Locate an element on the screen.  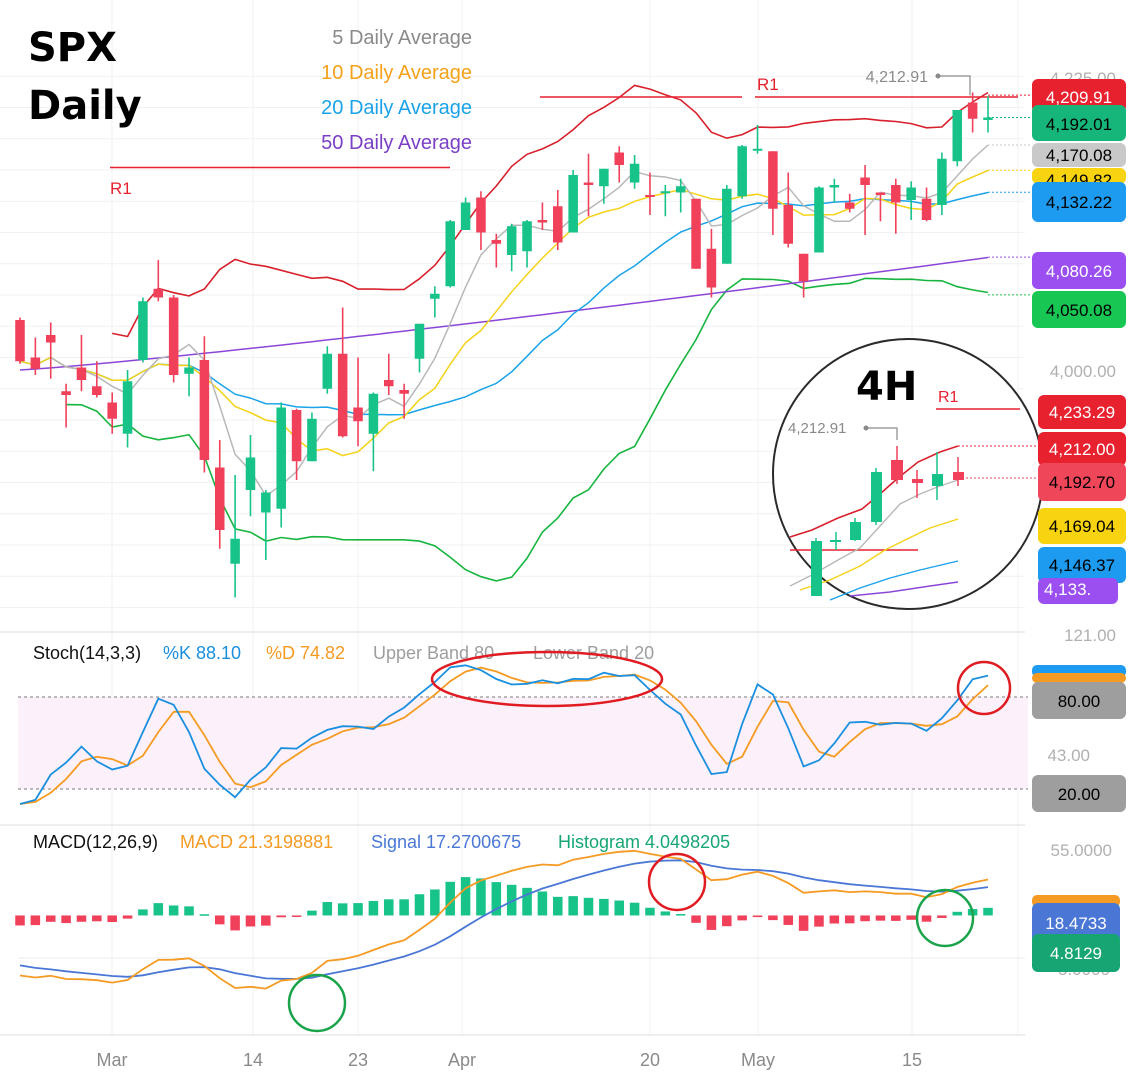
stoch-k-line is located at coordinates (504, 734).